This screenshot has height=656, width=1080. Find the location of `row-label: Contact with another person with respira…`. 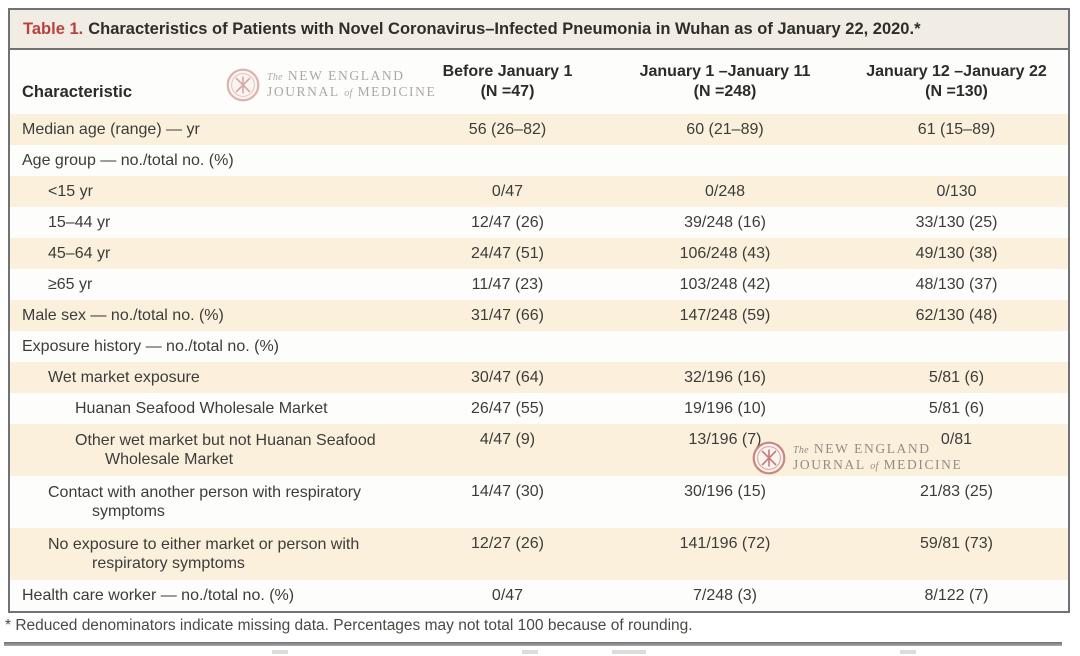

row-label: Contact with another person with respira… is located at coordinates (205, 502).